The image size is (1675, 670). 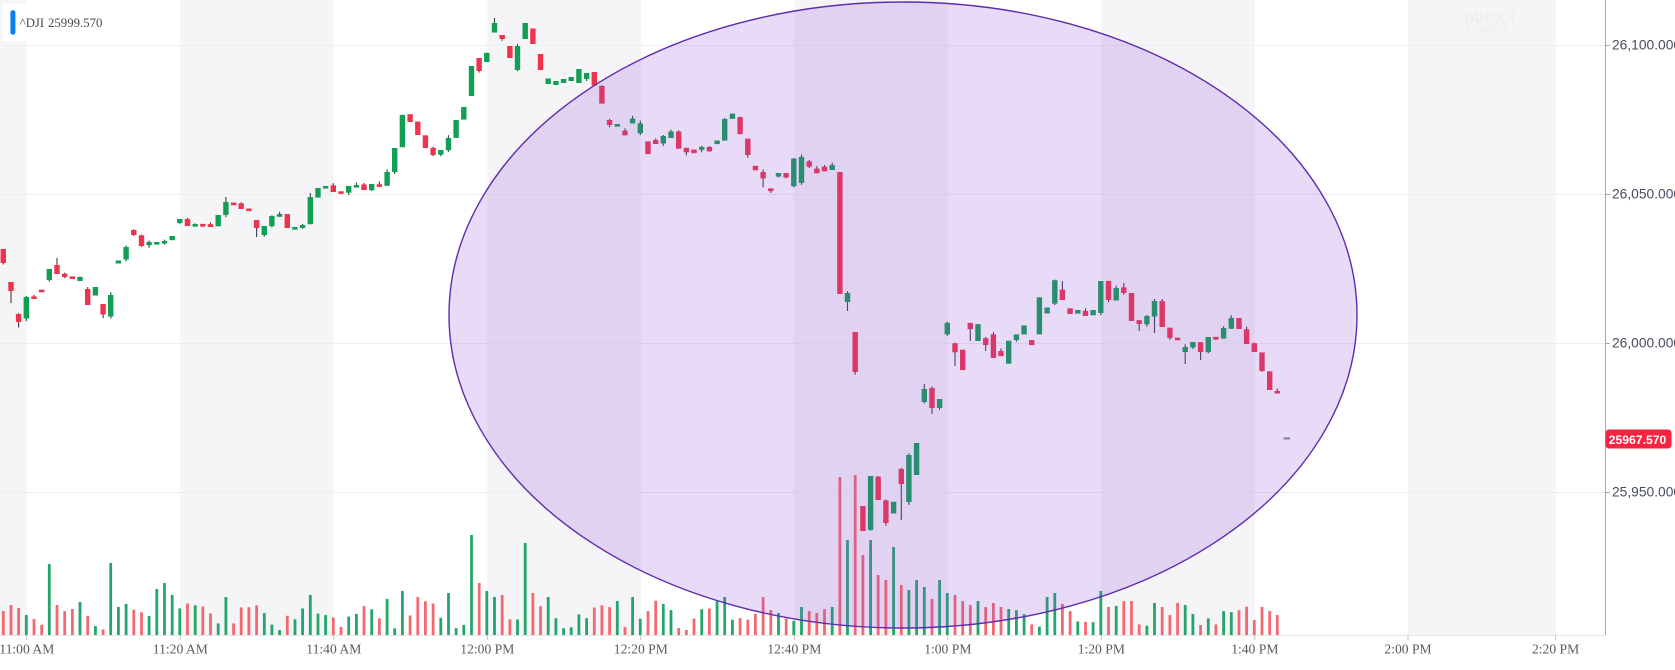 I want to click on svg-text: 1:20 PM, so click(x=1101, y=649).